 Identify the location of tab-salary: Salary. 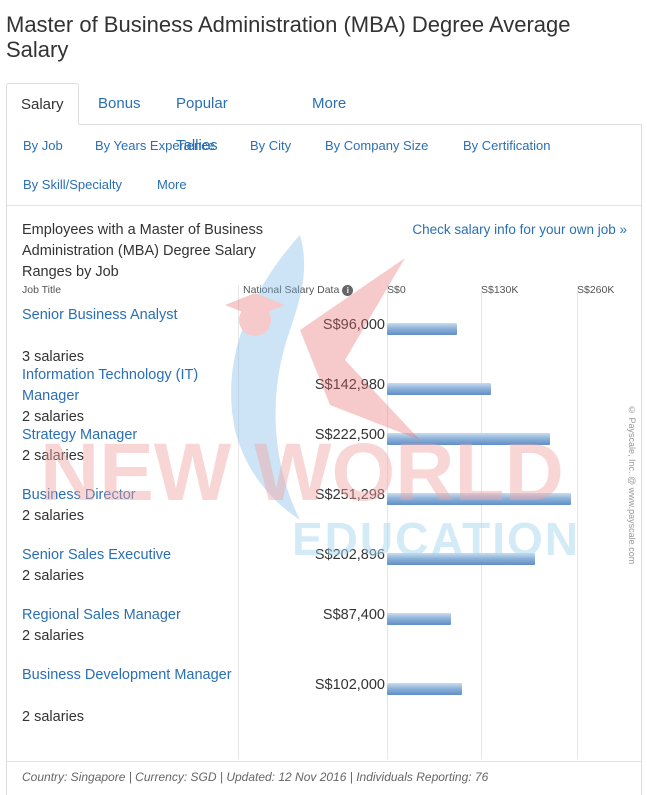
(42, 104).